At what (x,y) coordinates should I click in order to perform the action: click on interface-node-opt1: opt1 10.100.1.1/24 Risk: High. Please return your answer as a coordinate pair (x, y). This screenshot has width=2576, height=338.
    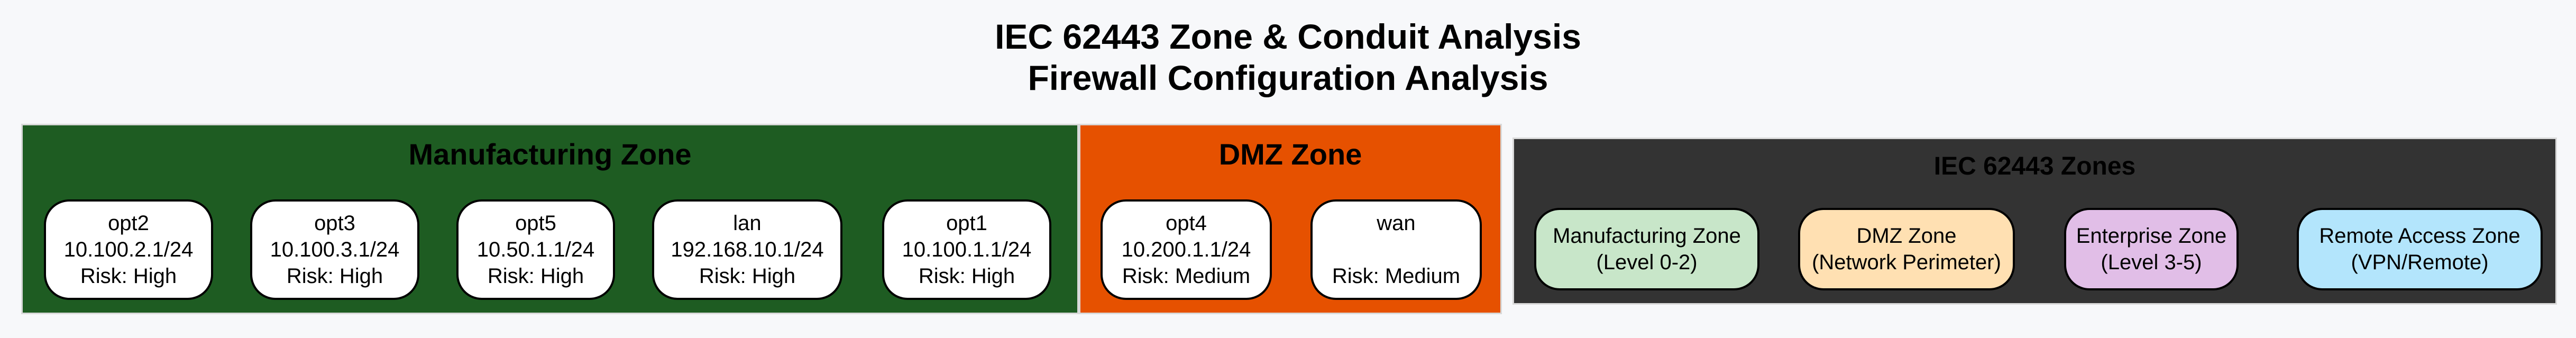
    Looking at the image, I should click on (966, 249).